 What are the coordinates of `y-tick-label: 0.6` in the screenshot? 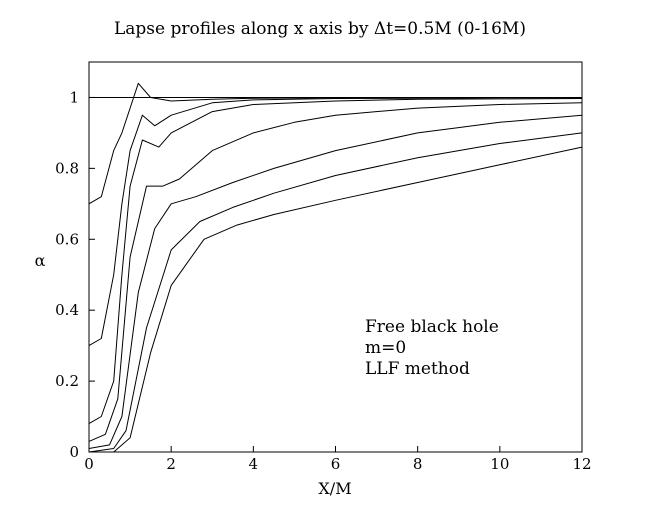 It's located at (67, 239).